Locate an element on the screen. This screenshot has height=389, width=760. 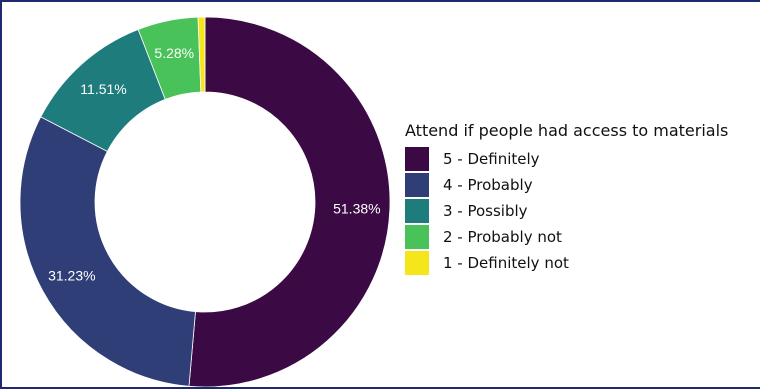
slice-label-probably-not: 5.28% is located at coordinates (174, 53).